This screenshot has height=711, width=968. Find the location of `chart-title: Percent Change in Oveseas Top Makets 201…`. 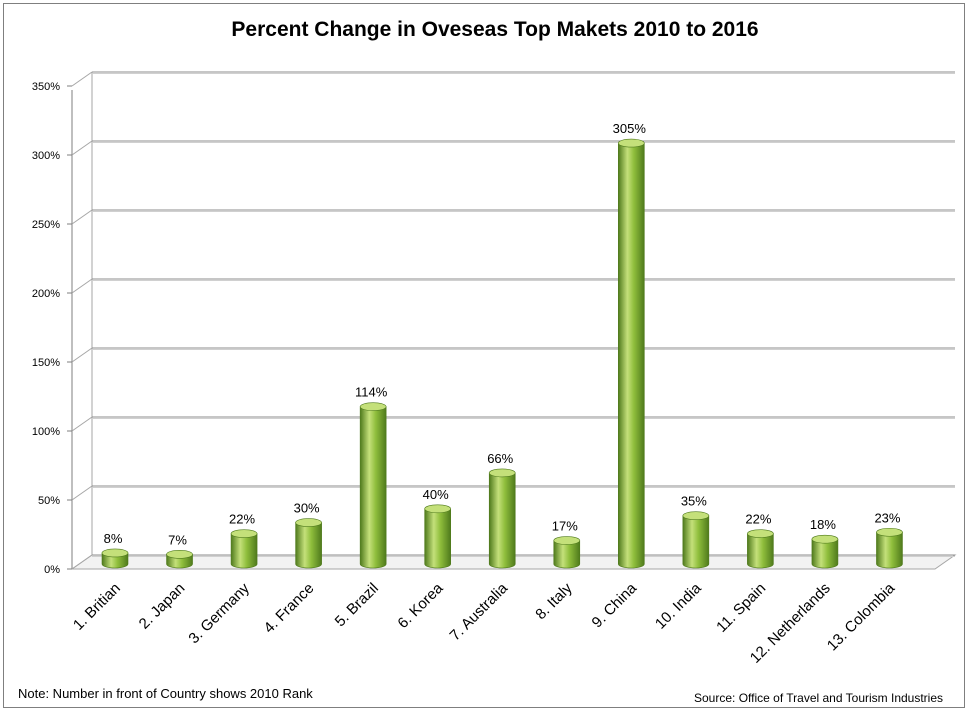

chart-title: Percent Change in Oveseas Top Makets 201… is located at coordinates (495, 29).